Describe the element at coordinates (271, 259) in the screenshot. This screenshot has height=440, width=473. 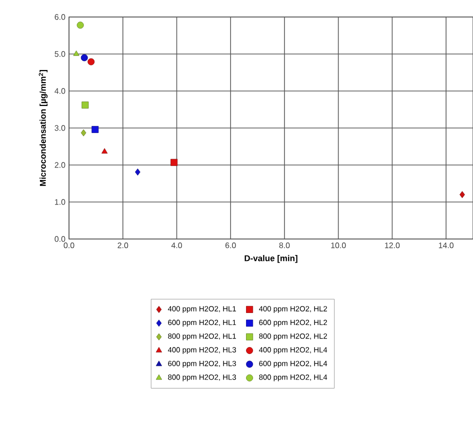
I see `x-axis-title: D-value [min]` at that location.